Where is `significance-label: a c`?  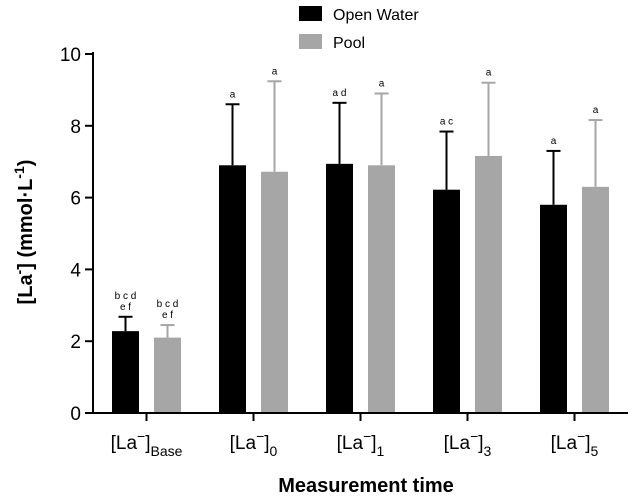
significance-label: a c is located at coordinates (446, 122).